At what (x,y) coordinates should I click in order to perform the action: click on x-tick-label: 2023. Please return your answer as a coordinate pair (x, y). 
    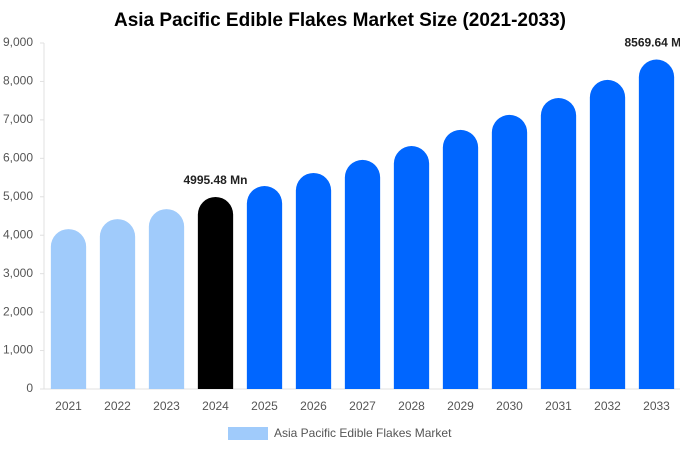
    Looking at the image, I should click on (166, 406).